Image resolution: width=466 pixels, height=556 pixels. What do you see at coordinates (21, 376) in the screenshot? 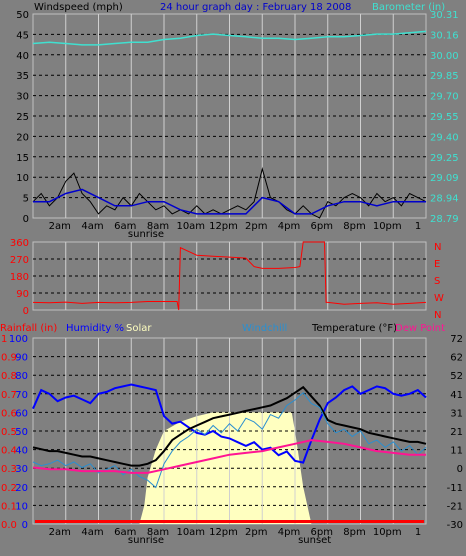
I see `humidity-tick-label: 80` at bounding box center [21, 376].